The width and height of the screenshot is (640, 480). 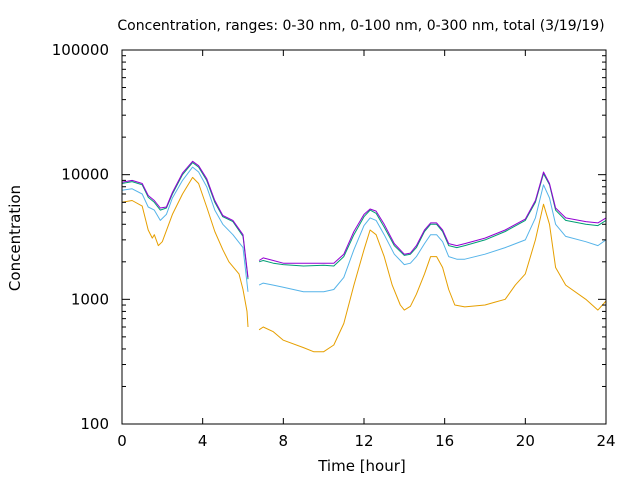 What do you see at coordinates (363, 441) in the screenshot?
I see `x-tick-label: 12` at bounding box center [363, 441].